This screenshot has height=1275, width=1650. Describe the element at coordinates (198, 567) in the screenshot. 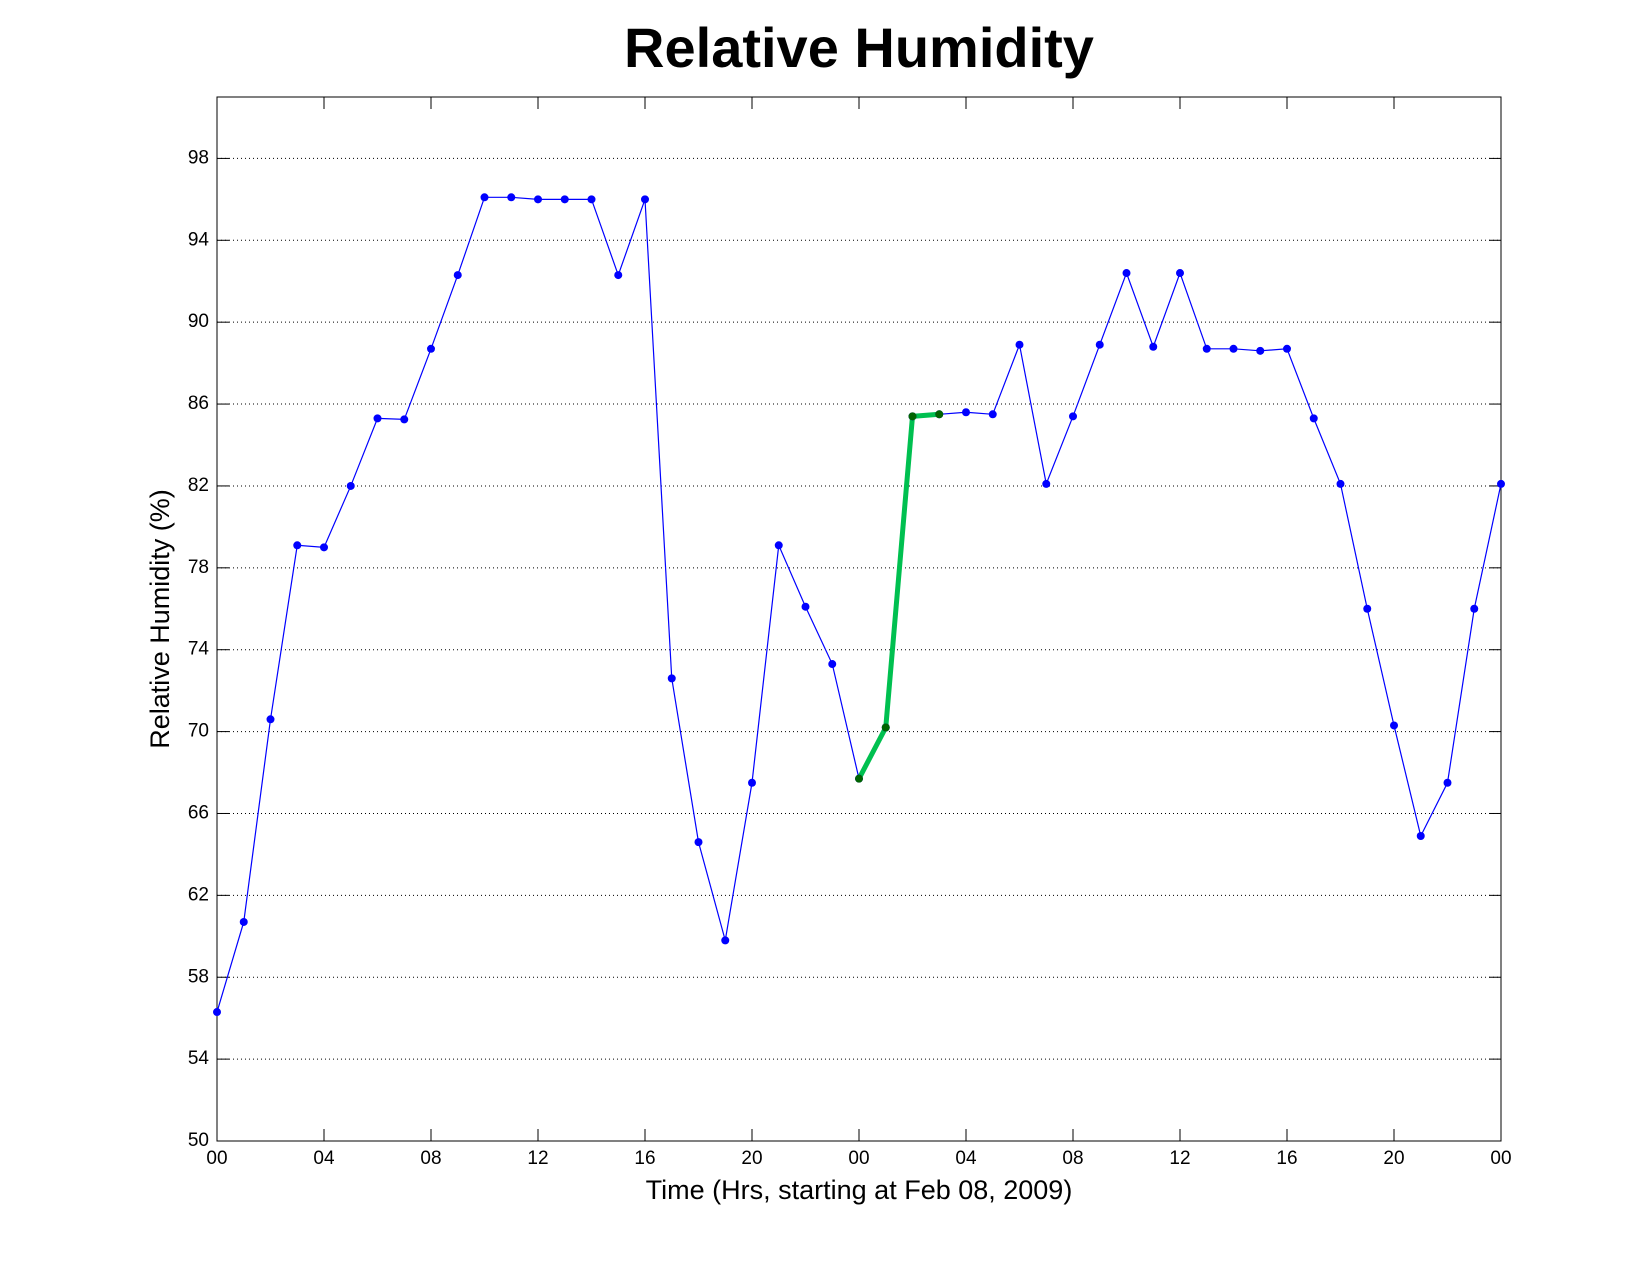

I see `y-tick-label: 78` at that location.